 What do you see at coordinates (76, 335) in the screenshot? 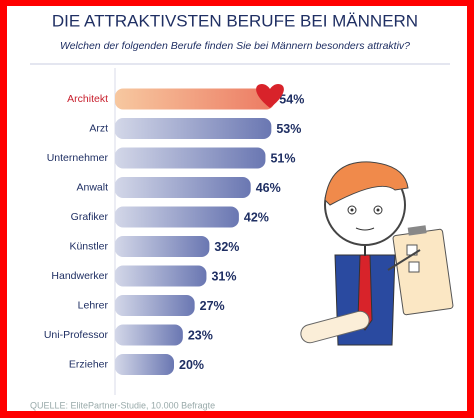
I see `category-label: Uni-Professor` at bounding box center [76, 335].